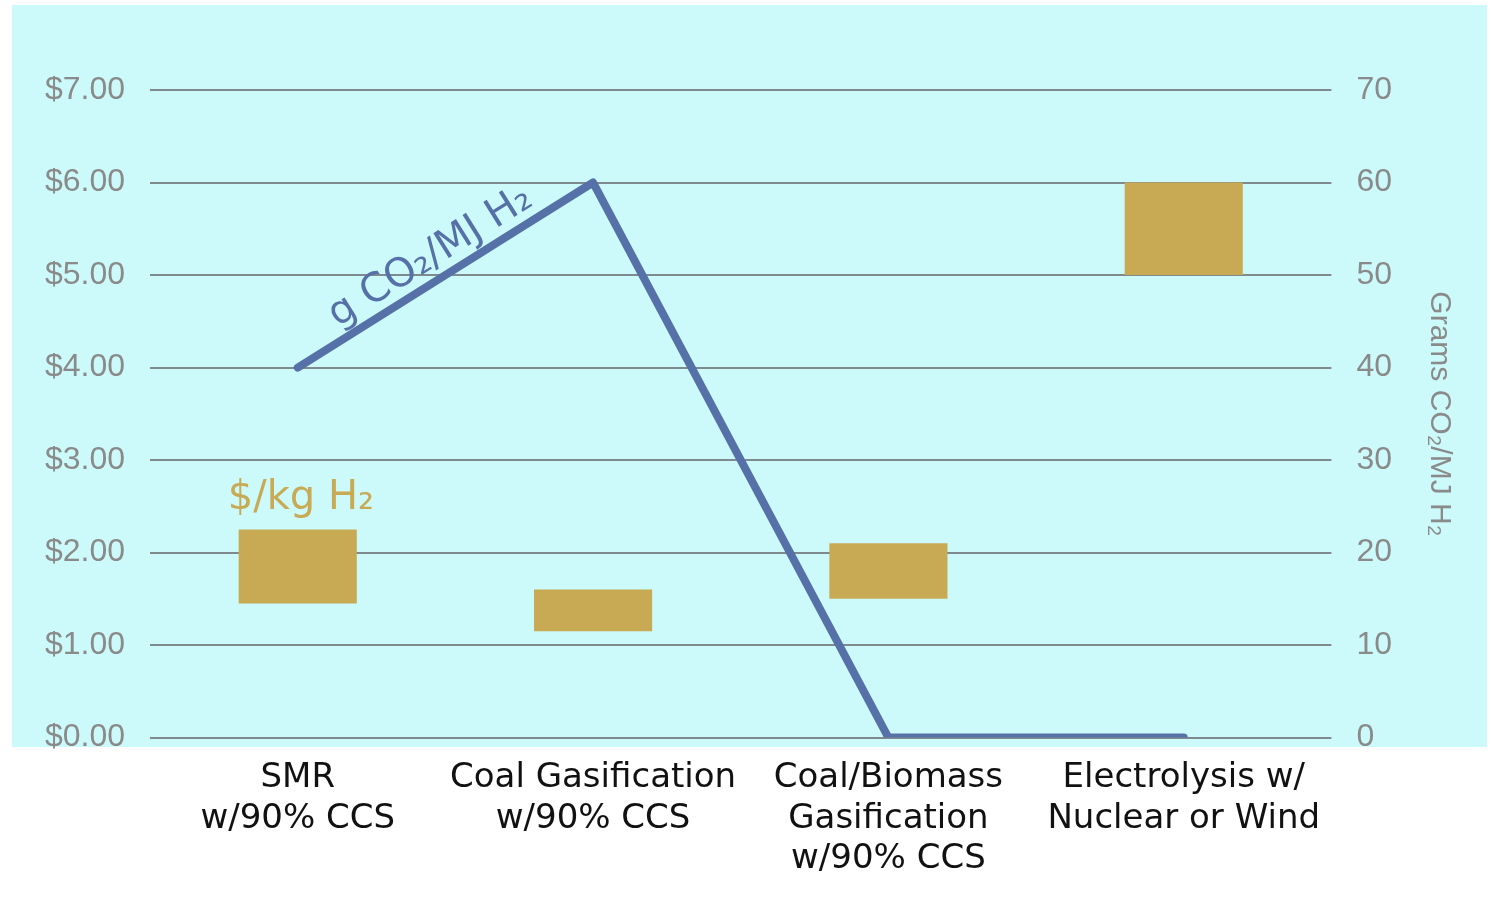  What do you see at coordinates (1374, 642) in the screenshot?
I see `y2-tick-label: 10` at bounding box center [1374, 642].